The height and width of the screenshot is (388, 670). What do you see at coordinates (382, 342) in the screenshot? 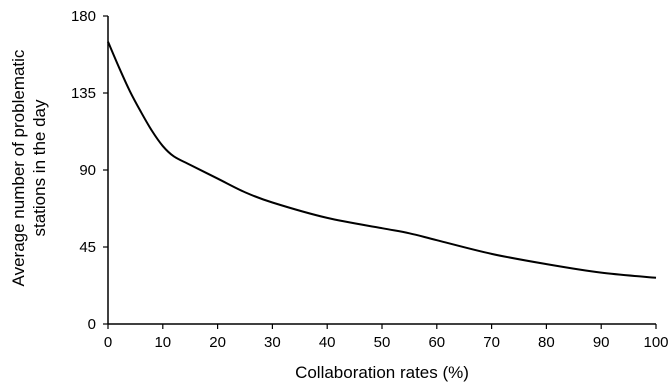
I see `x-tick-label: 50` at bounding box center [382, 342].